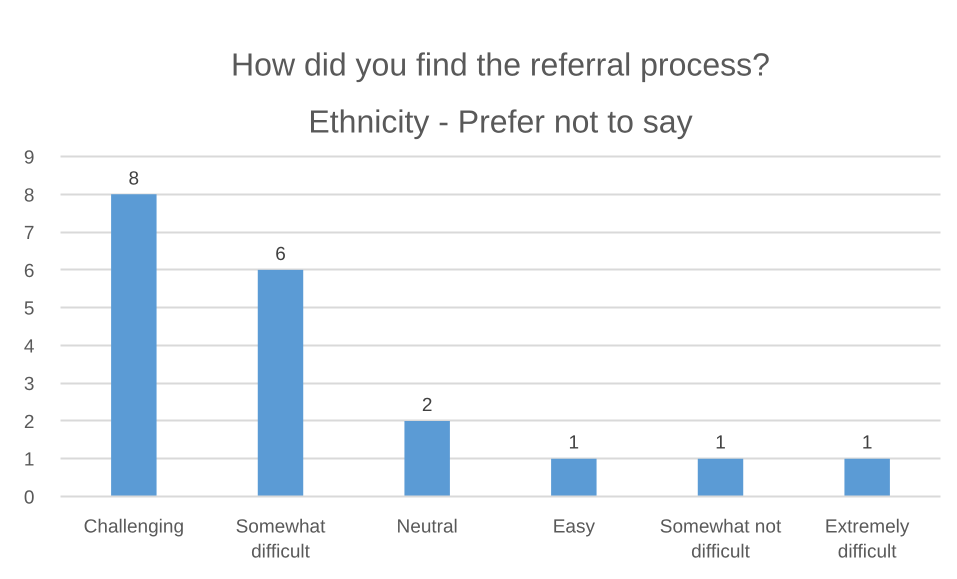 This screenshot has width=957, height=579. What do you see at coordinates (29, 460) in the screenshot?
I see `y-tick-label: 1` at bounding box center [29, 460].